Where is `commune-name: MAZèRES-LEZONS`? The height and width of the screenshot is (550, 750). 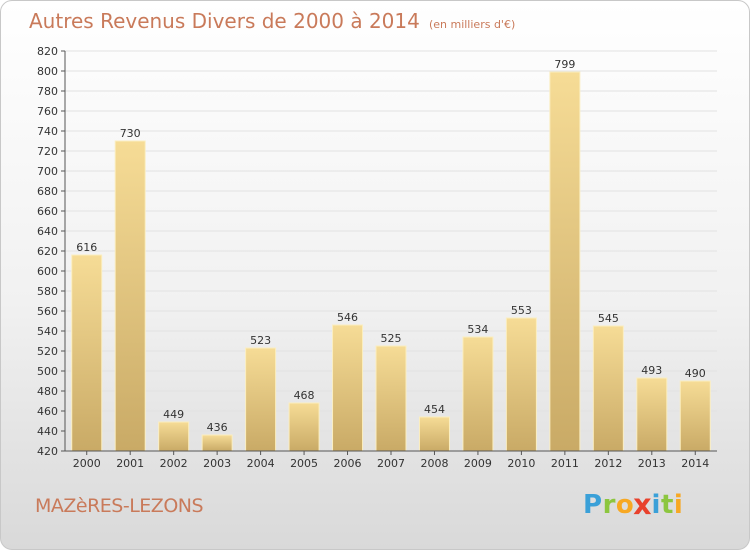 commune-name: MAZèRES-LEZONS is located at coordinates (119, 506).